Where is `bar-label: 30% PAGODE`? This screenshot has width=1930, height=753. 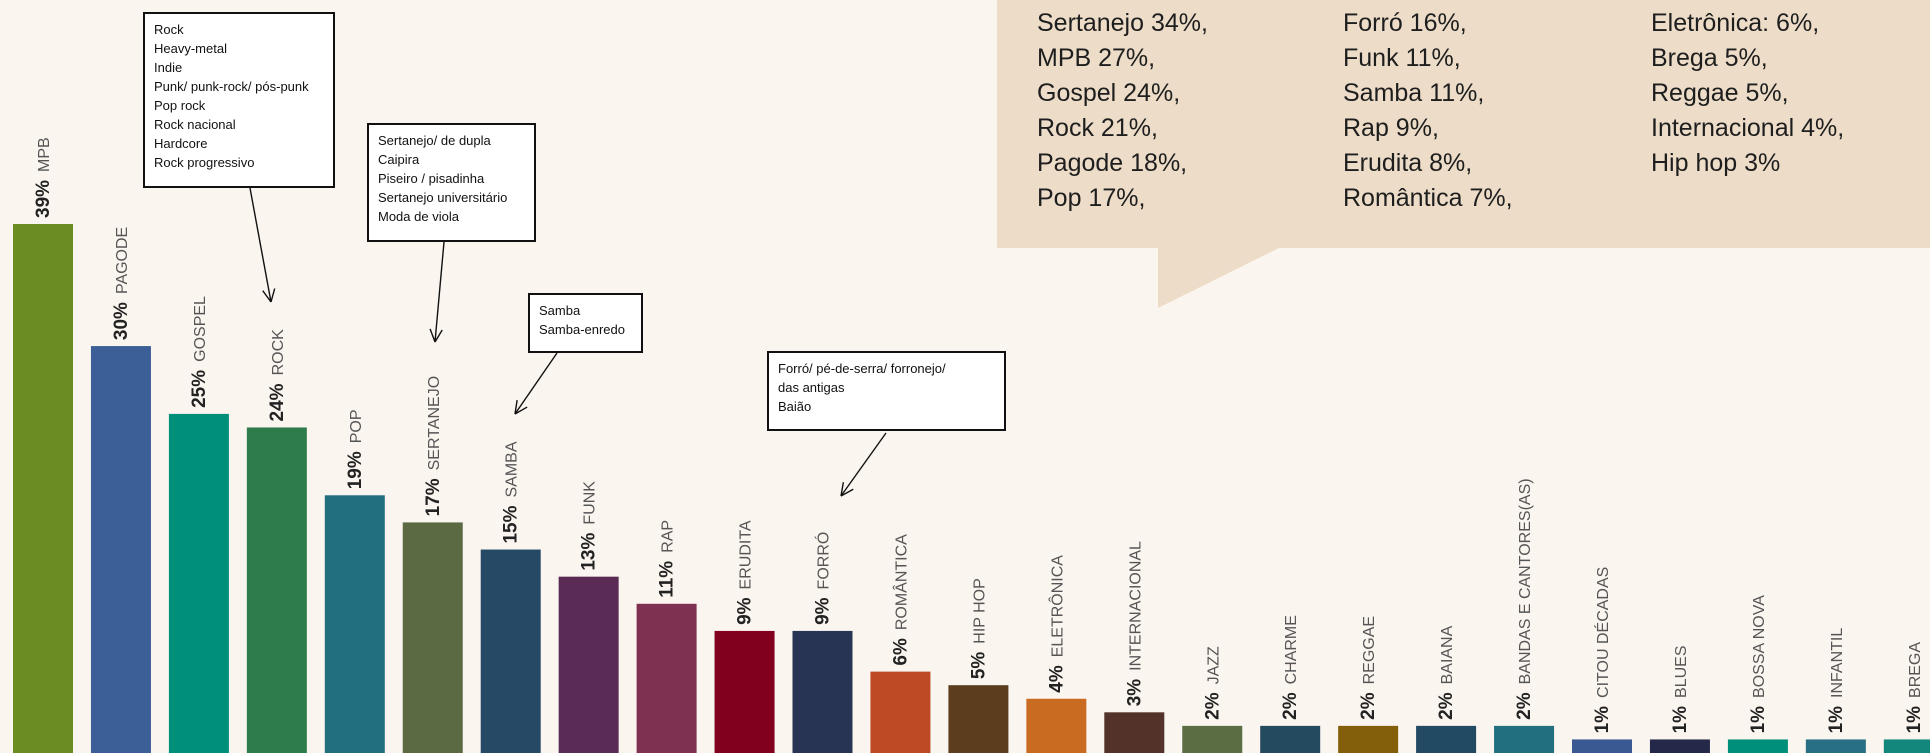 bar-label: 30% PAGODE is located at coordinates (121, 283).